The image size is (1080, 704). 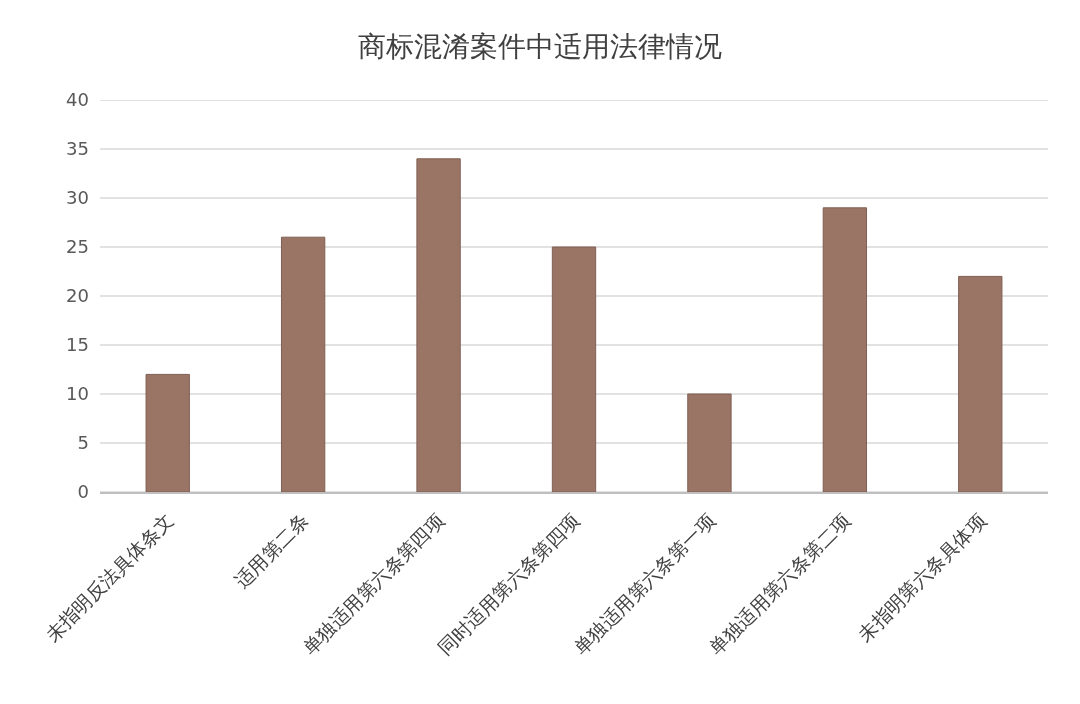 I want to click on y-tick-label: 10, so click(x=77, y=394).